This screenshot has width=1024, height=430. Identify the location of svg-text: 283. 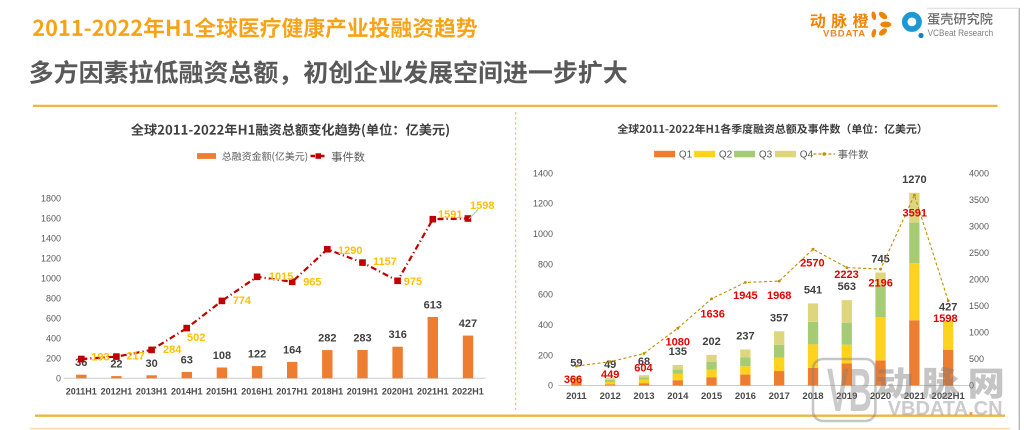
(362, 339).